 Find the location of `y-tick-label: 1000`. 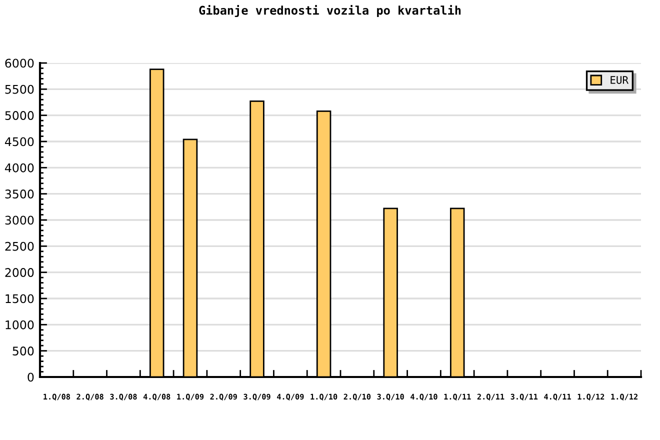

y-tick-label: 1000 is located at coordinates (20, 325).